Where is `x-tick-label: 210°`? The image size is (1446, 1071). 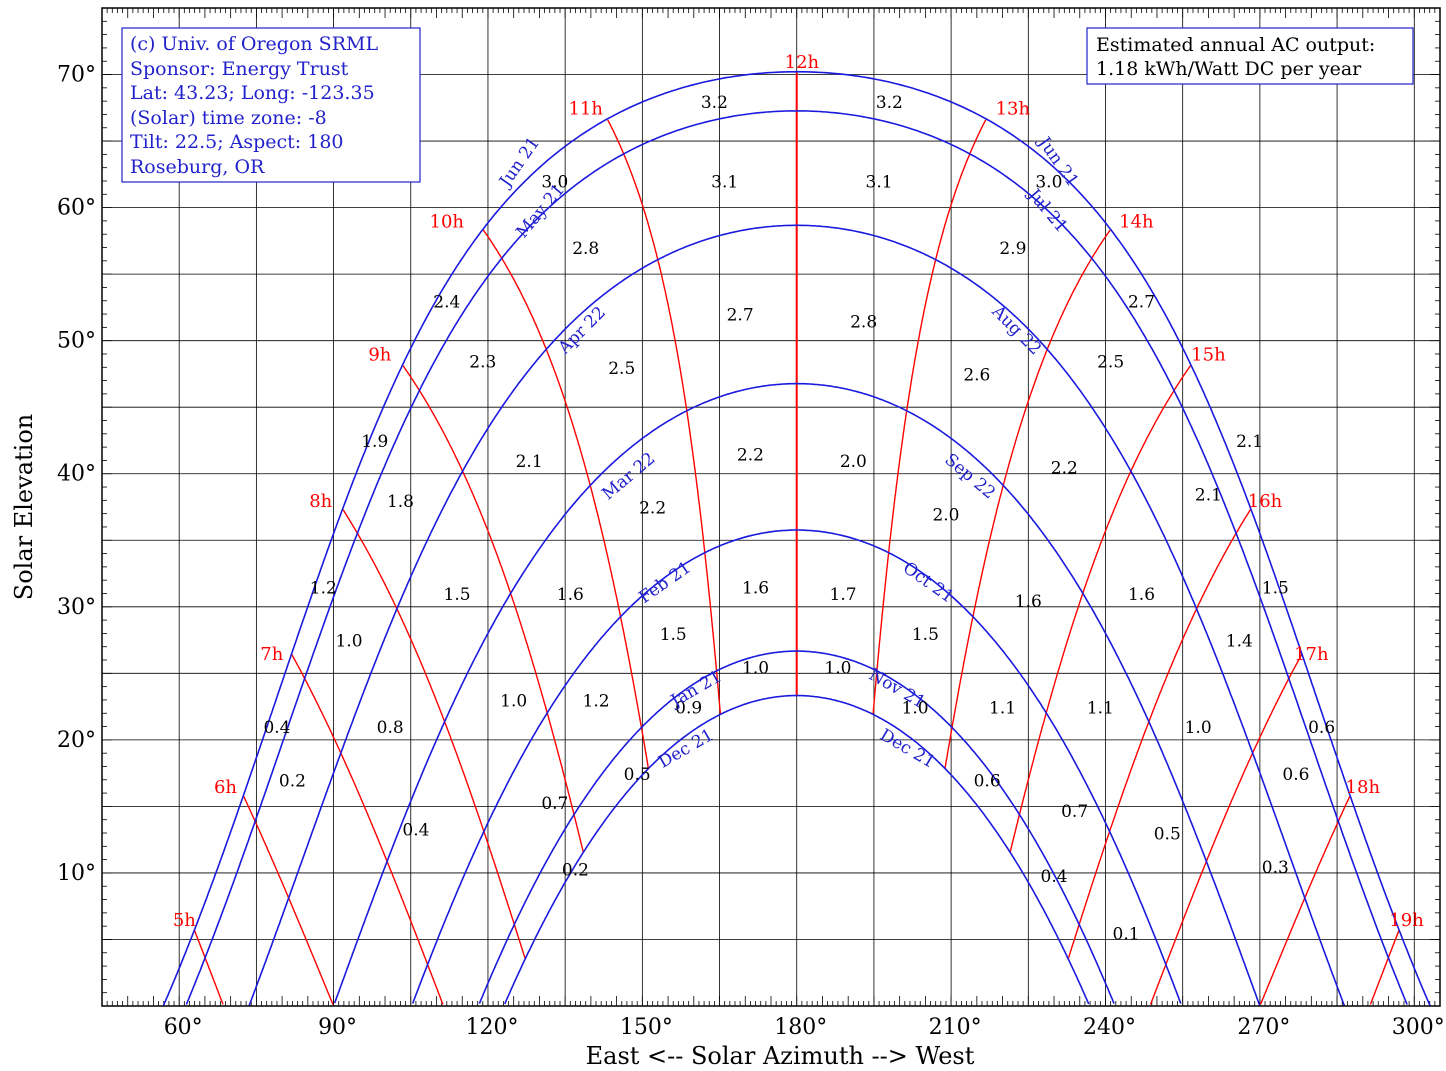
x-tick-label: 210° is located at coordinates (955, 1027).